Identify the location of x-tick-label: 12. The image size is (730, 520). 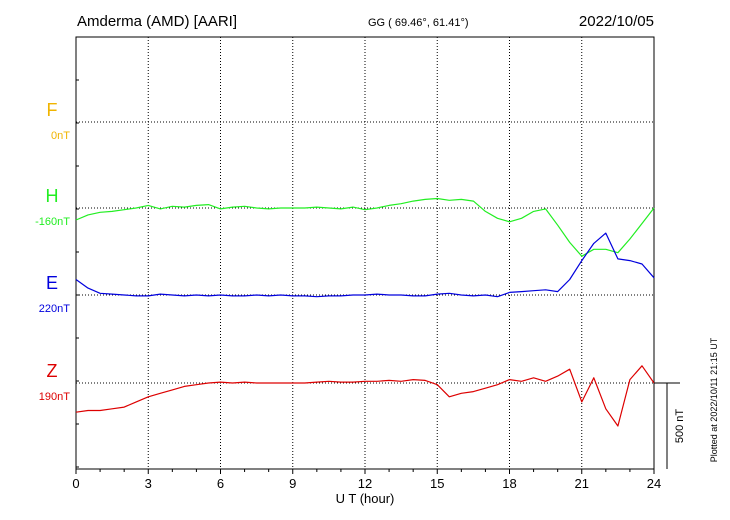
(365, 483).